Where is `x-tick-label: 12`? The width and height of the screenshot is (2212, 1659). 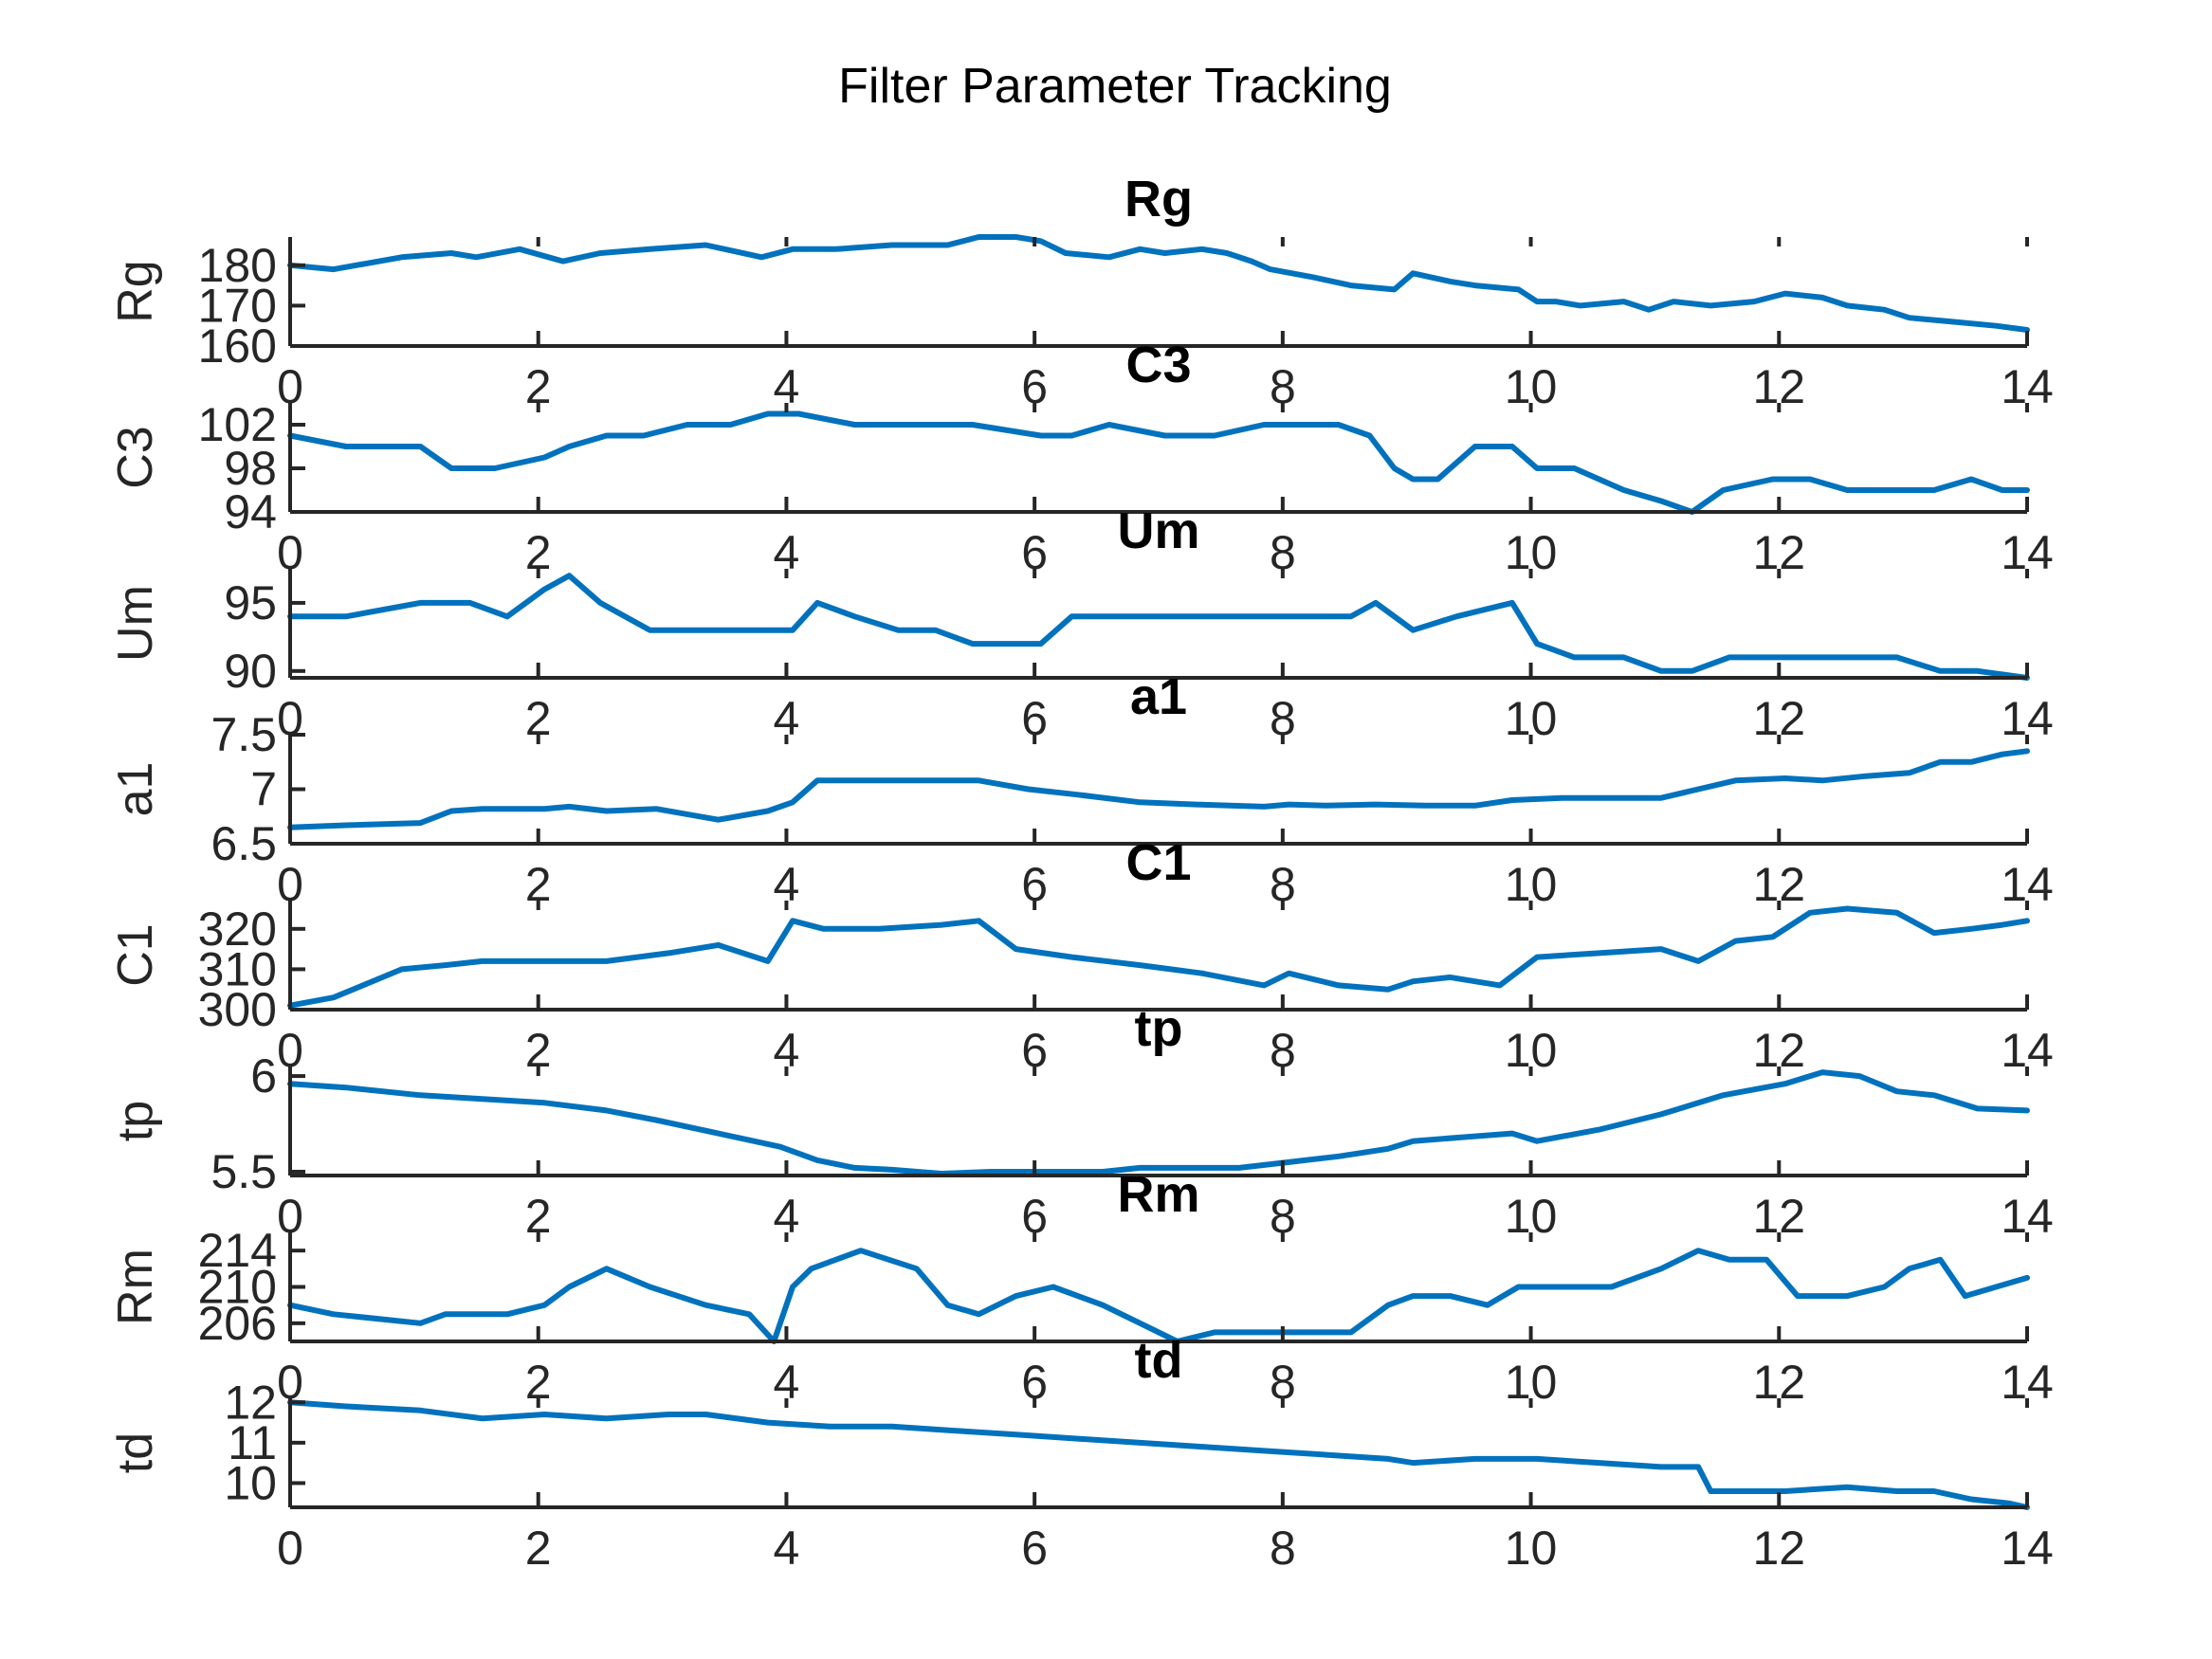
x-tick-label: 12 is located at coordinates (1778, 1548).